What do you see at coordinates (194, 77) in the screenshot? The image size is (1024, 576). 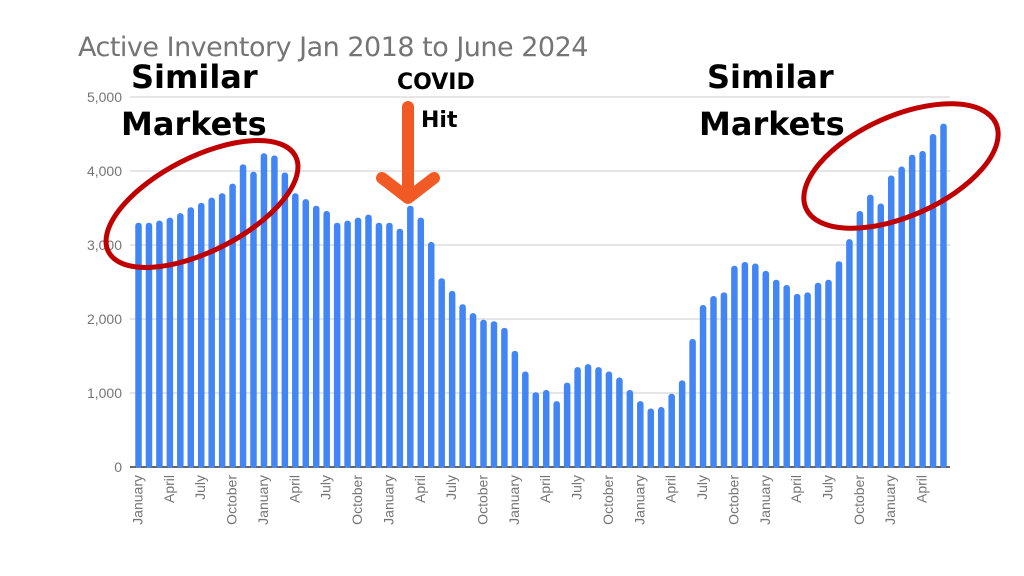 I see `left-annotation-line1: Similar` at bounding box center [194, 77].